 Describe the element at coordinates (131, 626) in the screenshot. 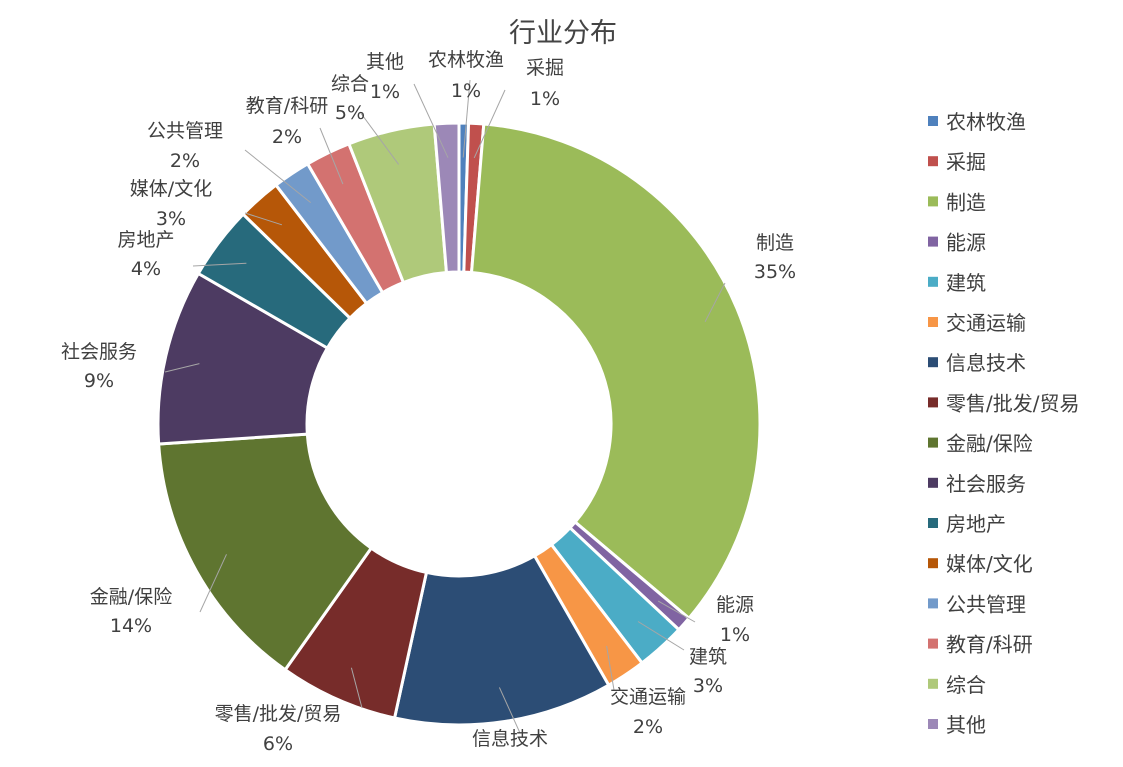

I see `slice-9-percent-label: 14%` at that location.